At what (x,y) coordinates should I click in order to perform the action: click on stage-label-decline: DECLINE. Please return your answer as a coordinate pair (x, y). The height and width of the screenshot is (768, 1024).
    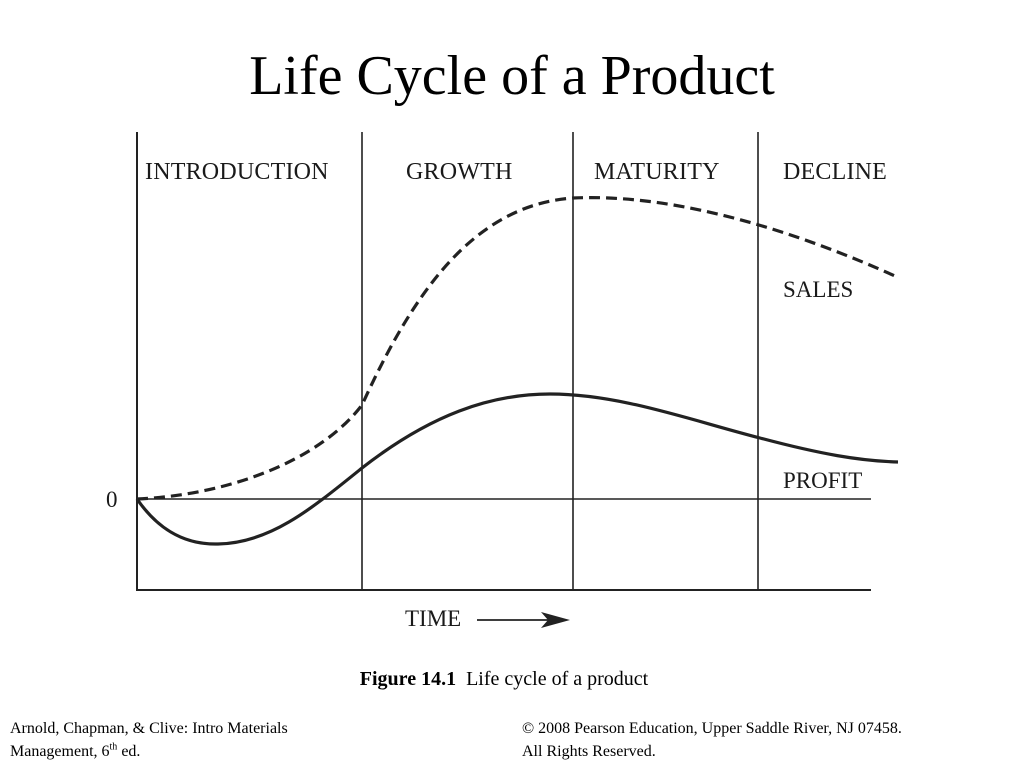
    Looking at the image, I should click on (835, 172).